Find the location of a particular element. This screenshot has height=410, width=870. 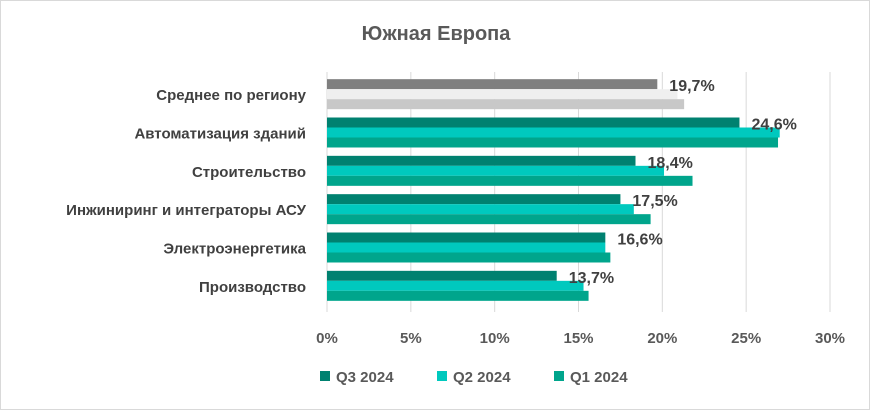

data-label: 13,7% is located at coordinates (591, 278).